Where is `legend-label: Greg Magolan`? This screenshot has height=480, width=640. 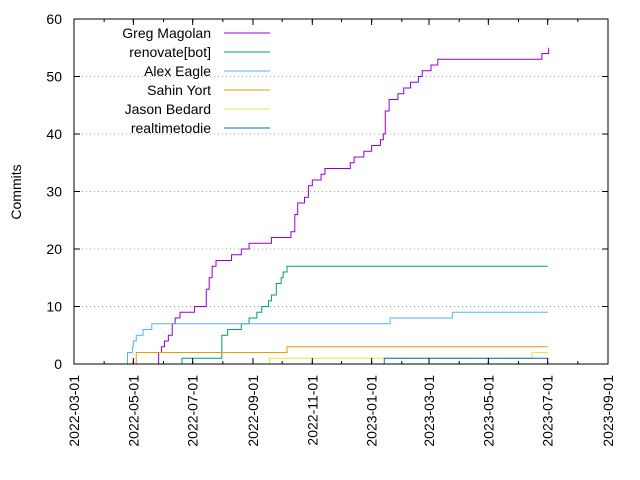 legend-label: Greg Magolan is located at coordinates (166, 33).